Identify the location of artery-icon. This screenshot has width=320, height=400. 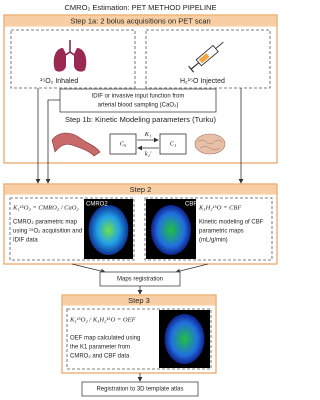
(76, 144).